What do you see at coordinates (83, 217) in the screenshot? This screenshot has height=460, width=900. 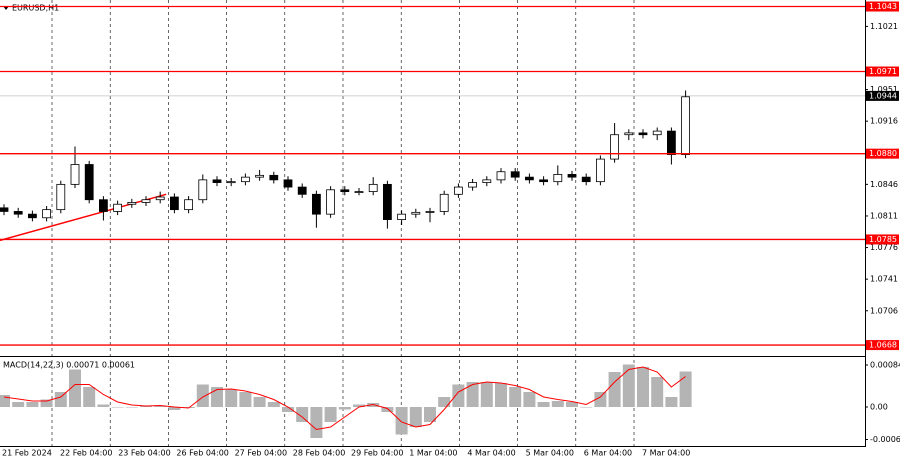 I see `trendline` at bounding box center [83, 217].